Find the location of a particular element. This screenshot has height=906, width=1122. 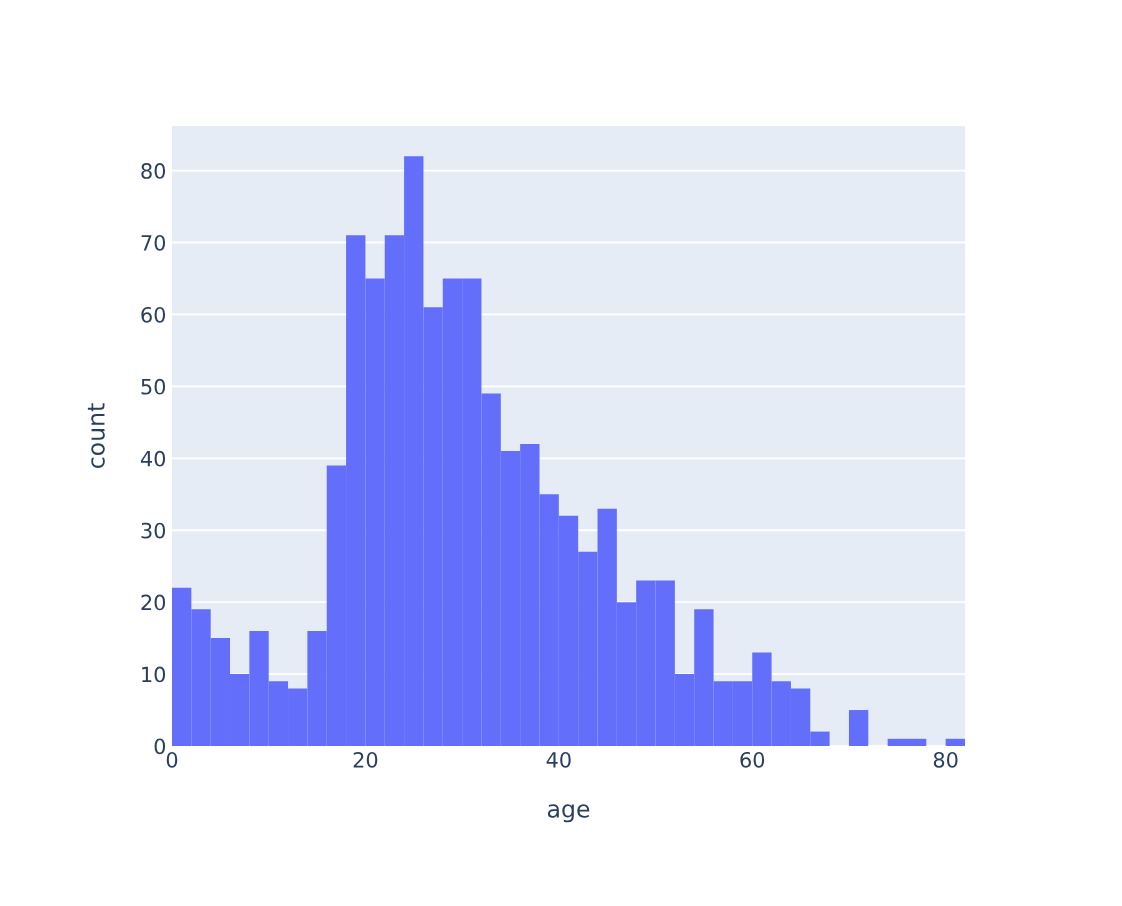

x-tick-label: 60 is located at coordinates (752, 759).